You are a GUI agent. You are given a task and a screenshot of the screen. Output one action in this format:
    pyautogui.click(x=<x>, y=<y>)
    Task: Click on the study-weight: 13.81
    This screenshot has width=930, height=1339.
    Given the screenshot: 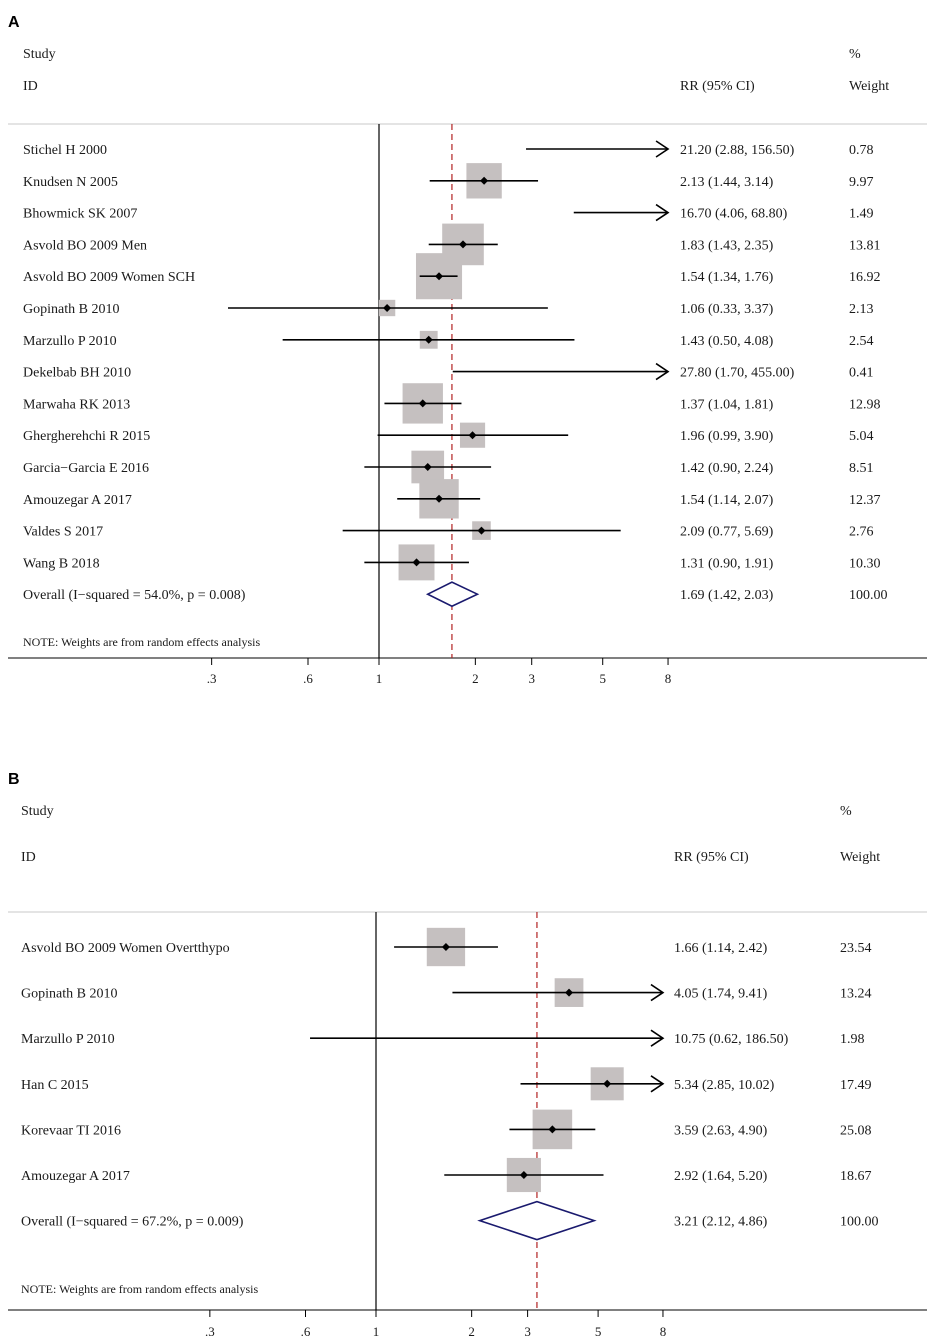 What is the action you would take?
    pyautogui.click(x=865, y=245)
    